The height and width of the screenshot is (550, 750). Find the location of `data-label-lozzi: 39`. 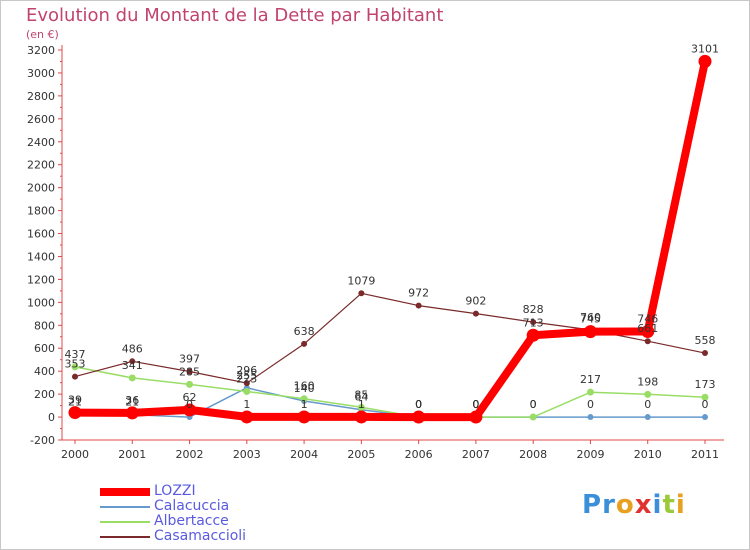

data-label-lozzi: 39 is located at coordinates (75, 400).